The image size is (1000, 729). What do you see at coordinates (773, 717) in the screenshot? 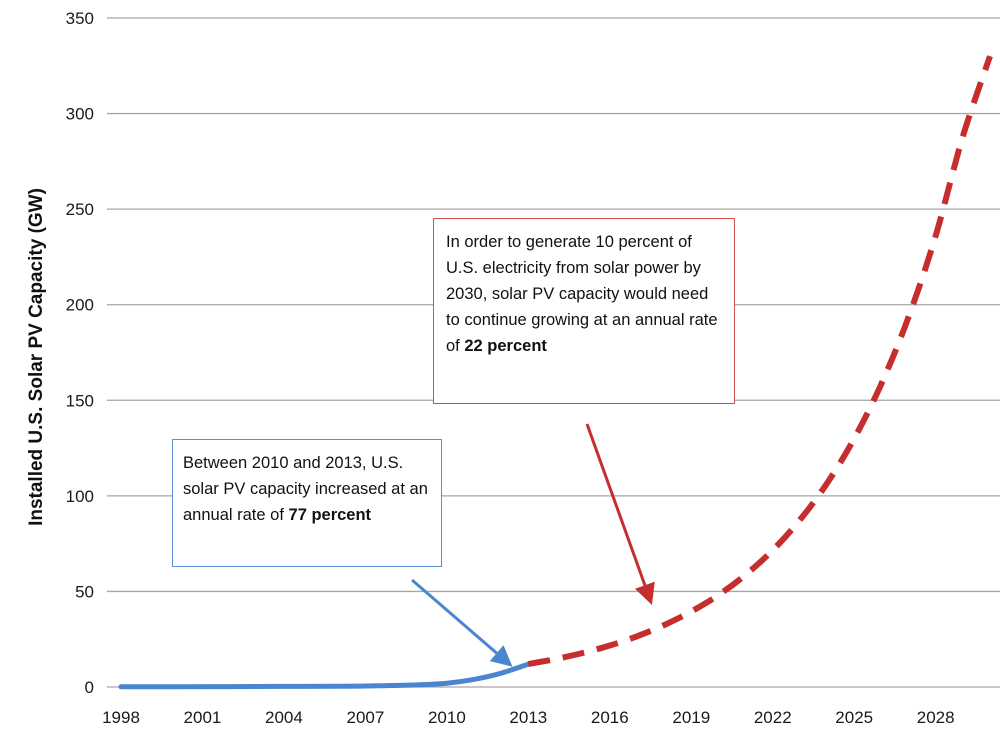
I see `x-tick-label: 2022` at bounding box center [773, 717].